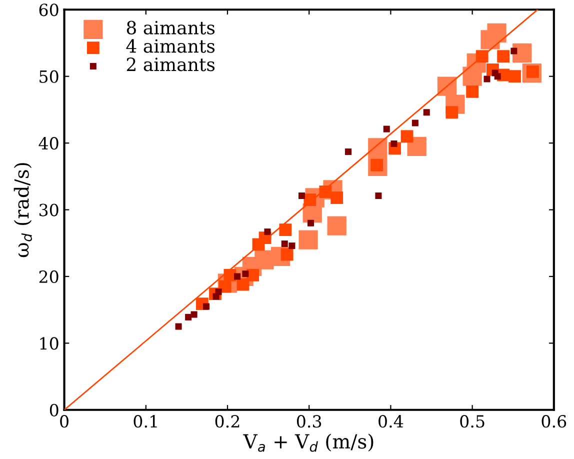  Describe the element at coordinates (309, 421) in the screenshot. I see `x-tick-label: 0.3` at that location.